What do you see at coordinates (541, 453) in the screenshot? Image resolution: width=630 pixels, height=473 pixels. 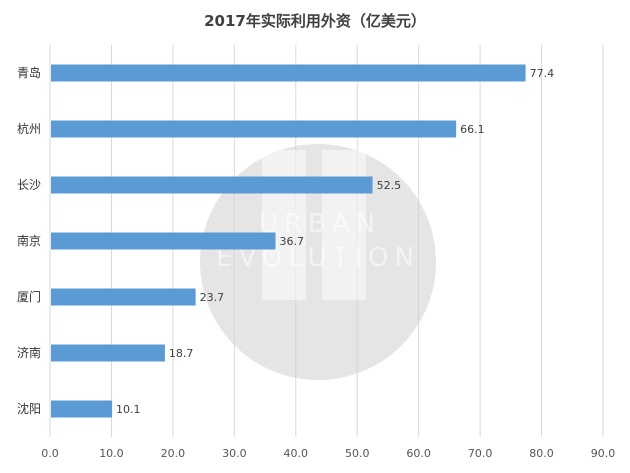 I see `x-tick-label: 80.0` at bounding box center [541, 453].